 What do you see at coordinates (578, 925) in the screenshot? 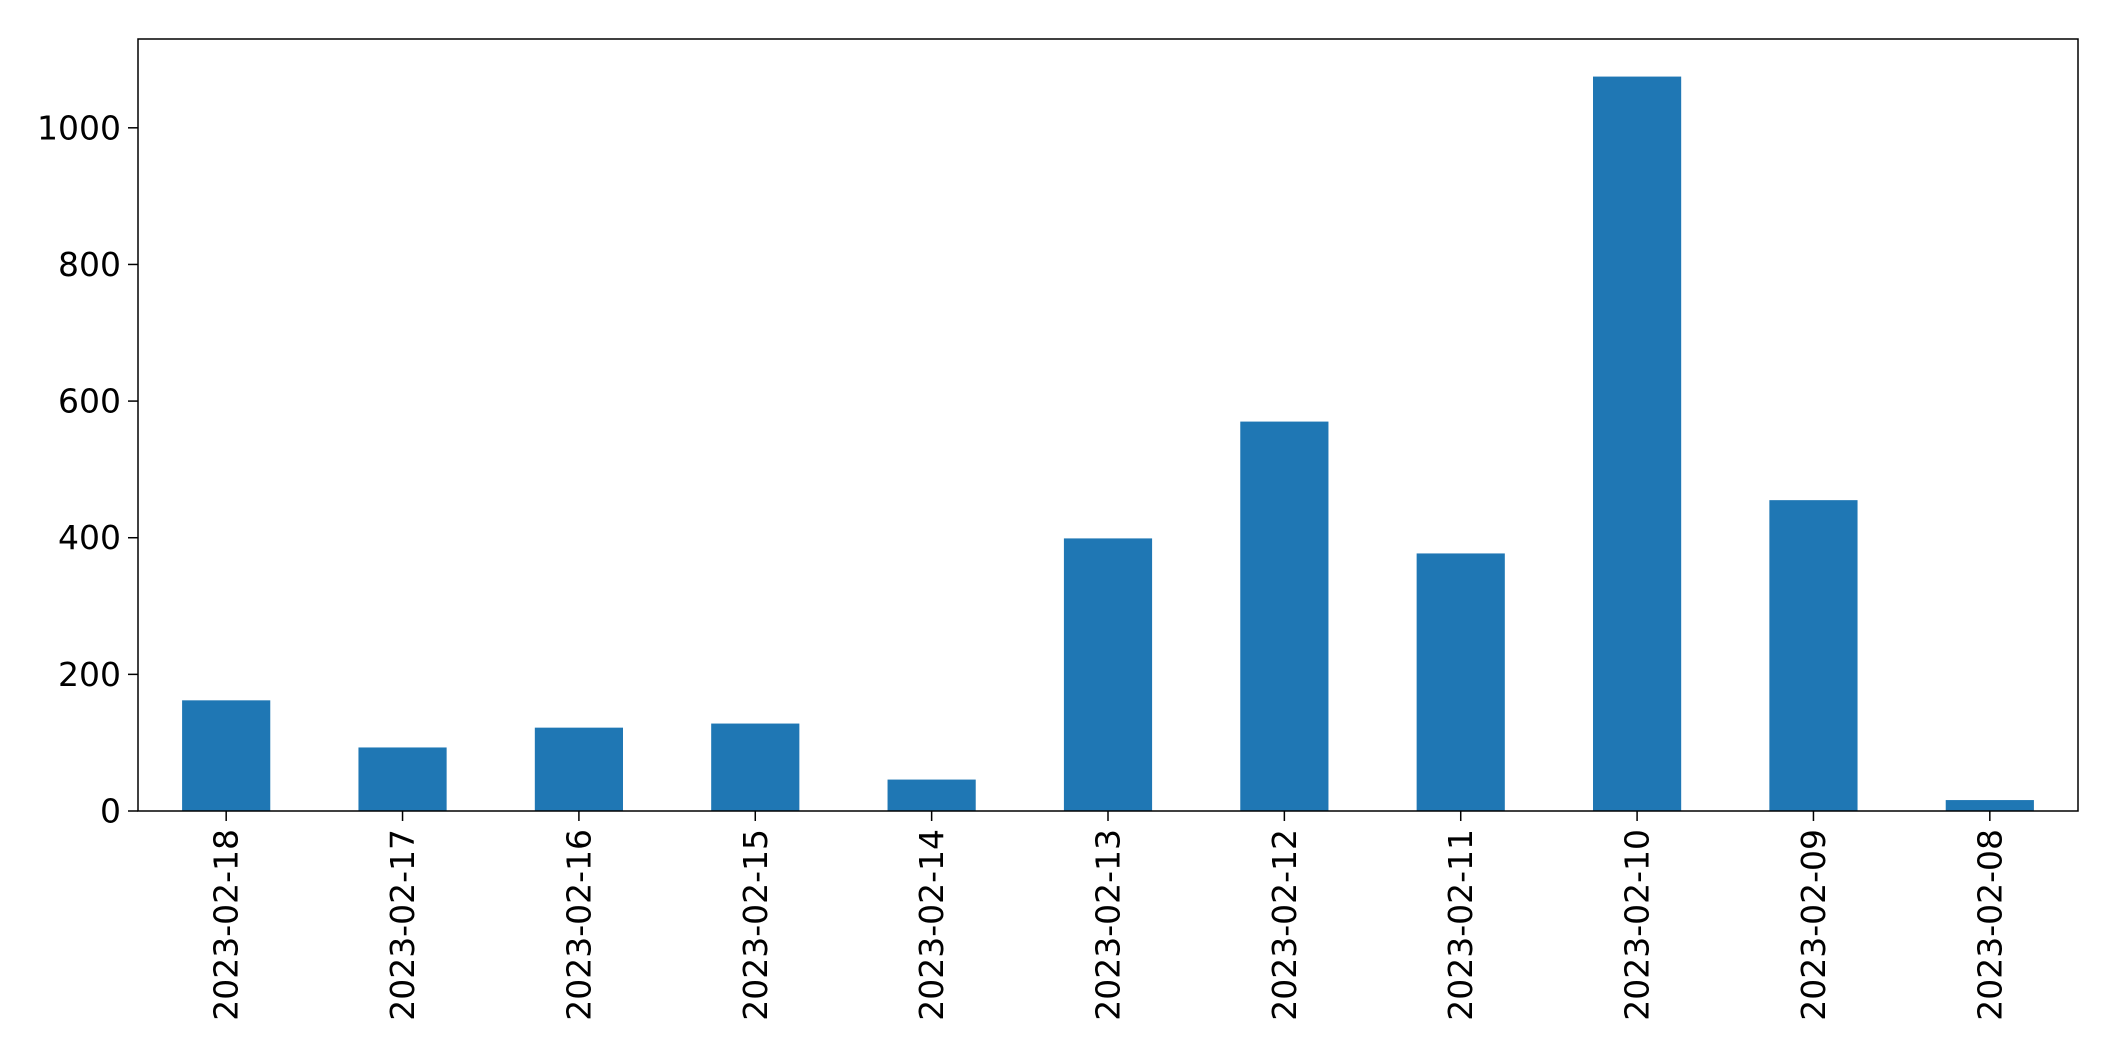
I see `x-tick-label: 2023-02-16` at bounding box center [578, 925].